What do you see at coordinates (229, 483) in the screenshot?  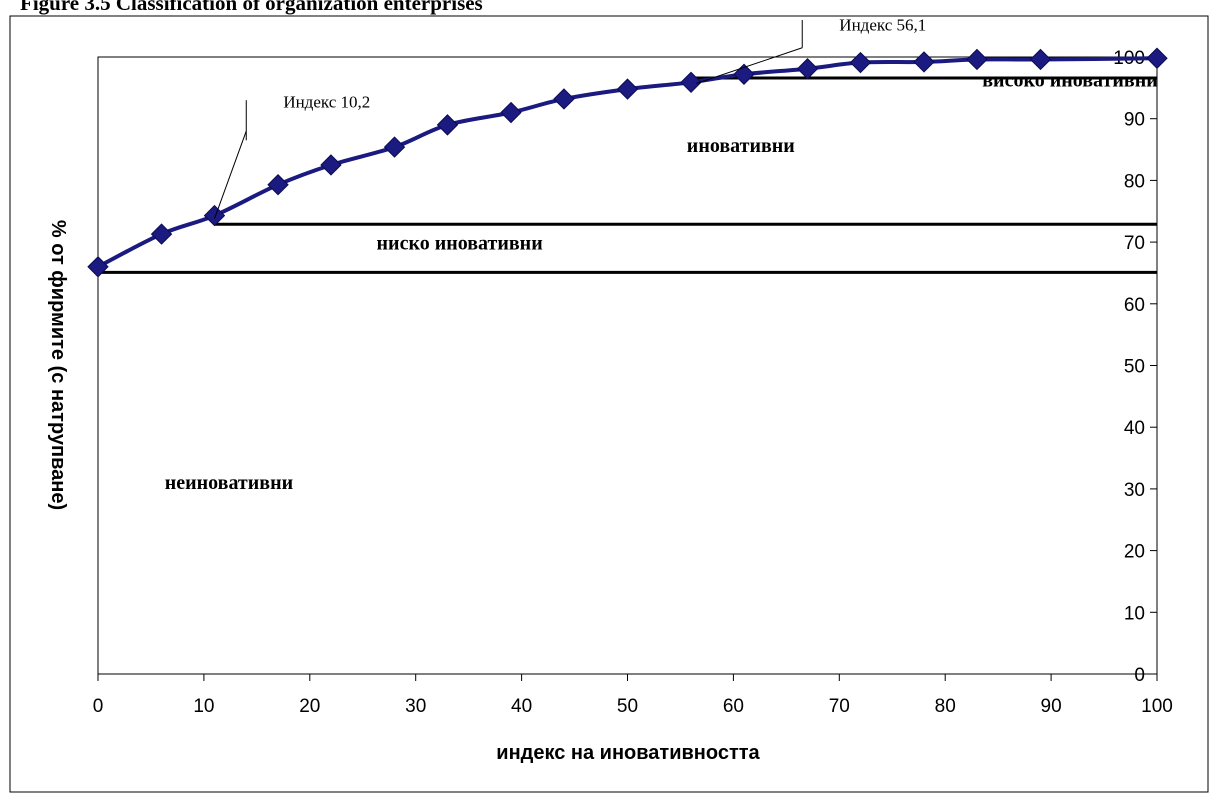 I see `zone-label: неиновативни` at bounding box center [229, 483].